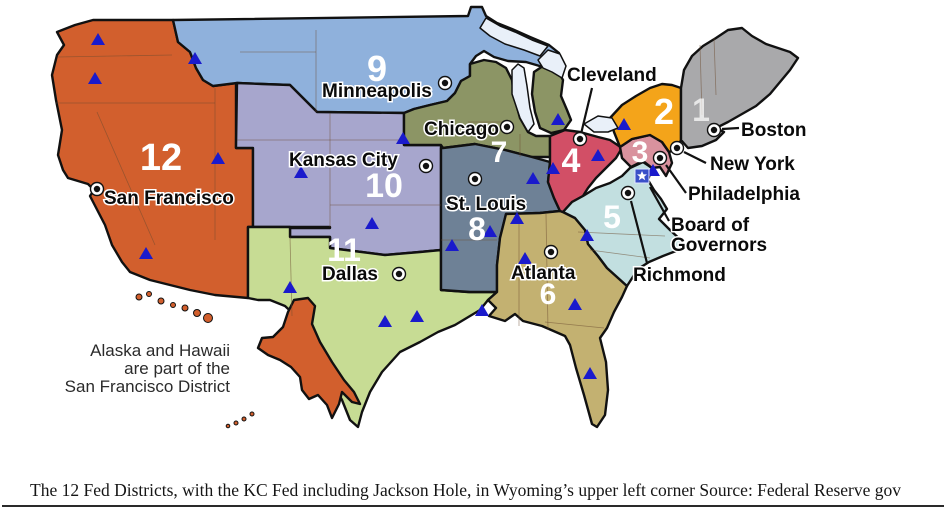  Describe the element at coordinates (701, 110) in the screenshot. I see `district-number-1: 1` at that location.